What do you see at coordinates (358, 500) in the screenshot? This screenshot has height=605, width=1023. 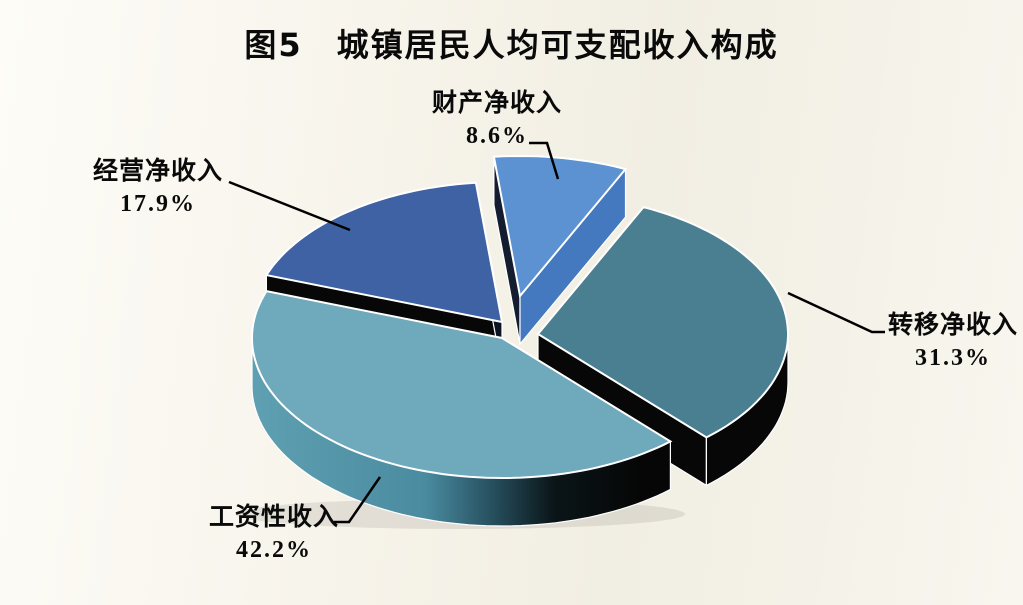 I see `callout-line-wage-income` at bounding box center [358, 500].